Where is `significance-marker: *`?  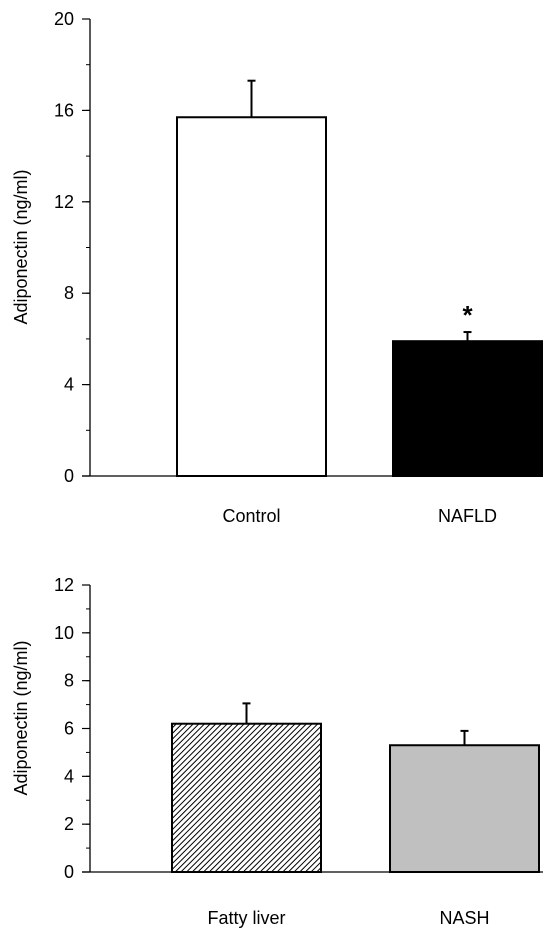 significance-marker: * is located at coordinates (467, 315).